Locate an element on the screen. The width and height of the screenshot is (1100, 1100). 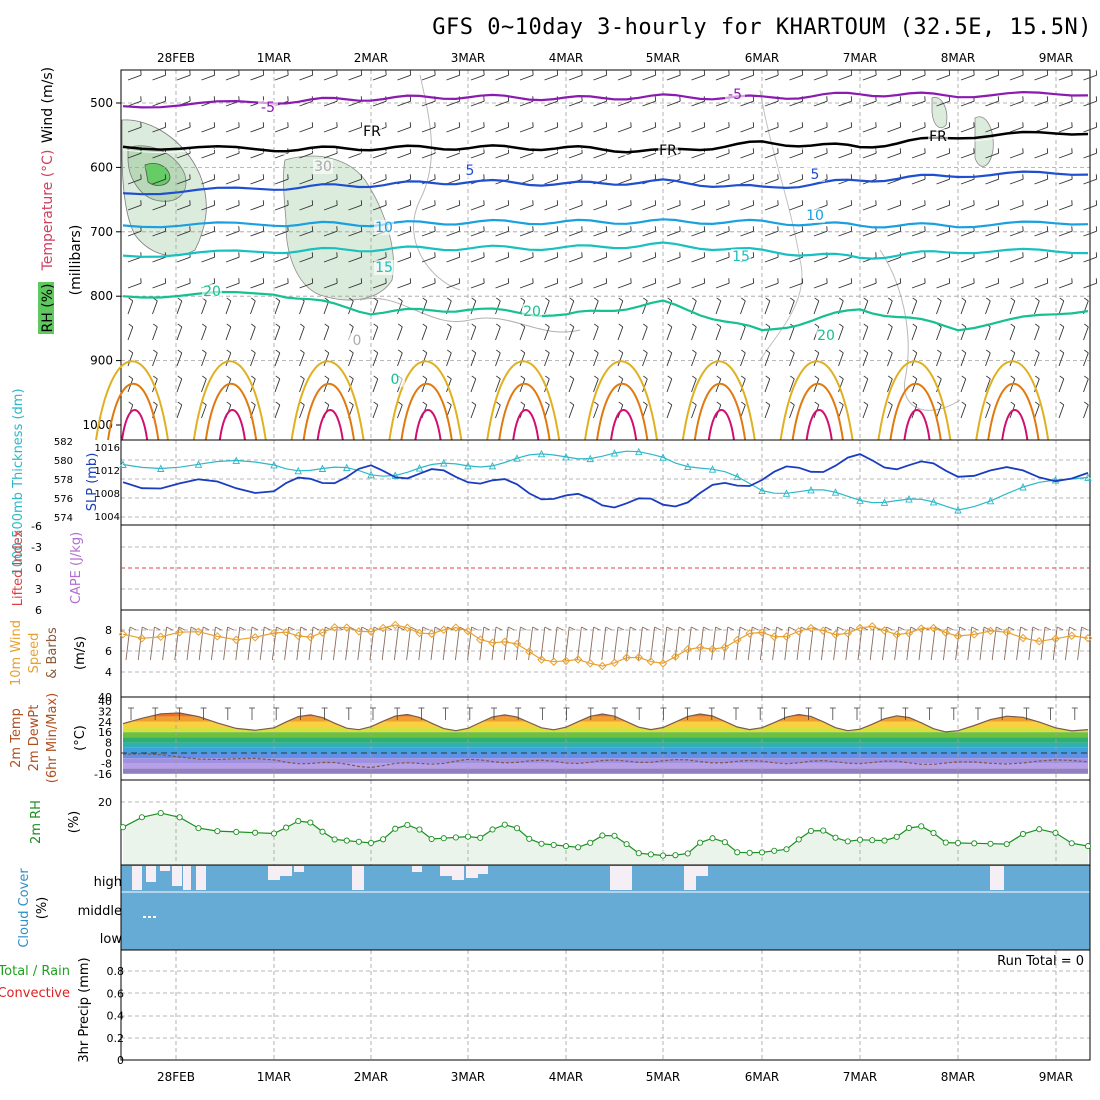
contour-label: -5 is located at coordinates (268, 108).